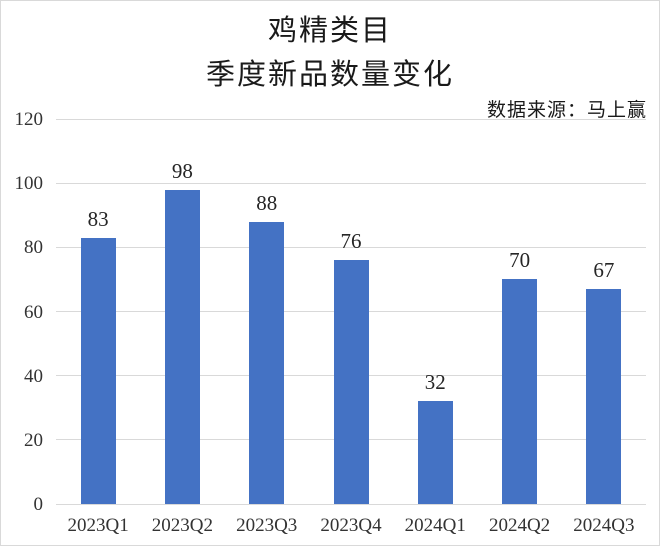  I want to click on y-axis-tick-label: 80, so click(33, 248).